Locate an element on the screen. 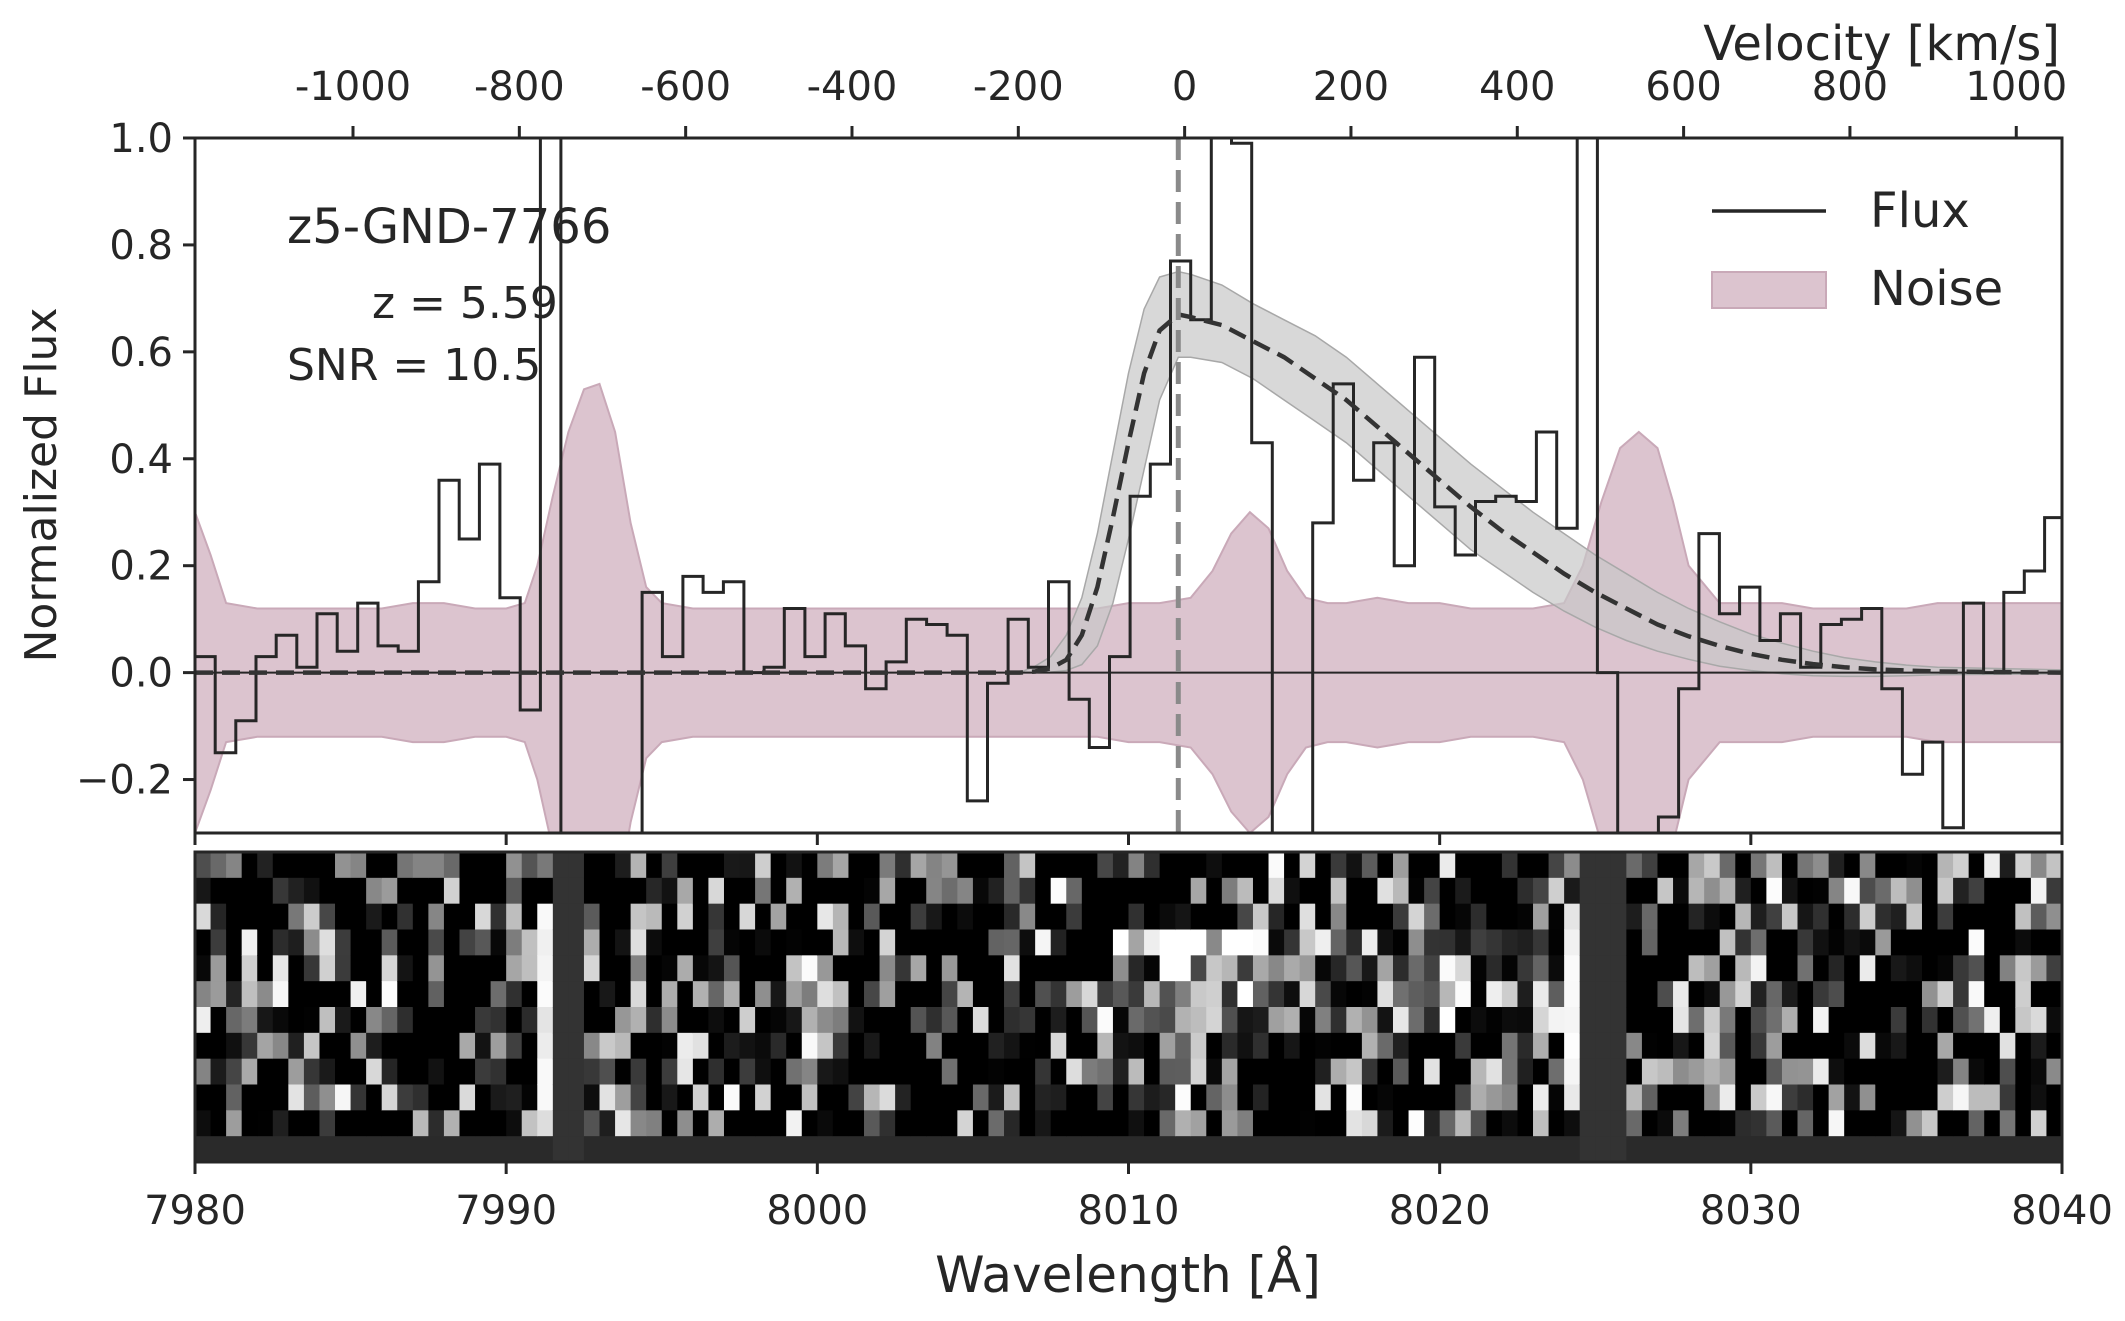  y-tick-label: 0.6 is located at coordinates (141, 353).